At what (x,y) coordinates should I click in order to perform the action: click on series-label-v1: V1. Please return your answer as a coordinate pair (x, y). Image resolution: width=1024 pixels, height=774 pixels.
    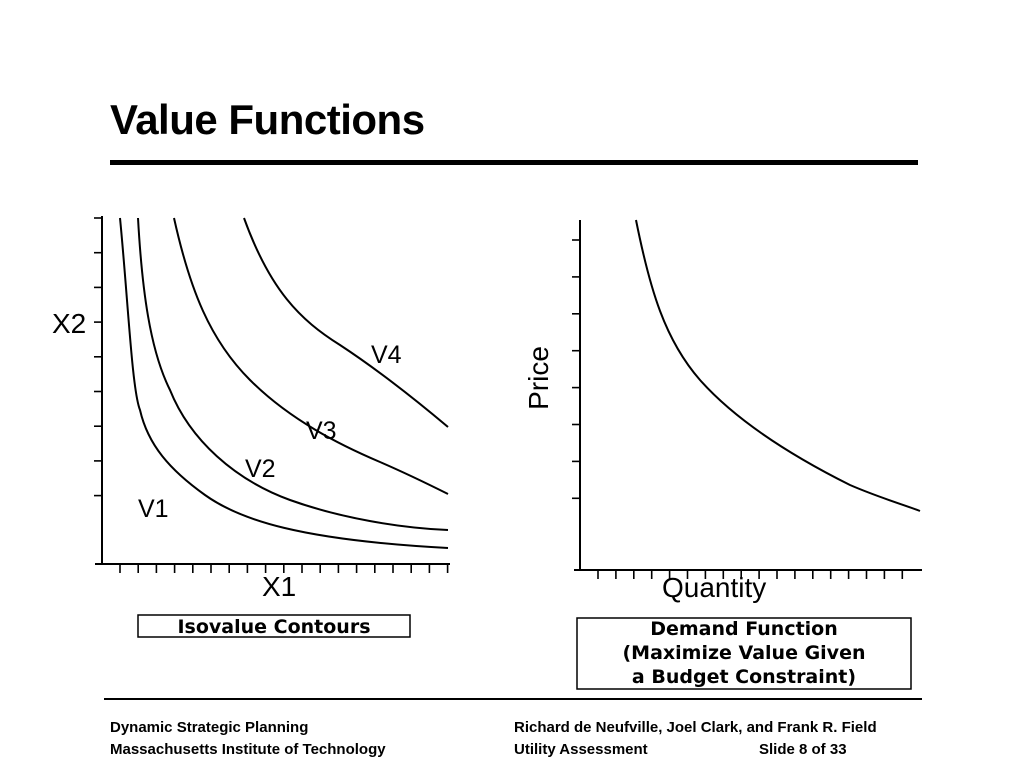
    Looking at the image, I should click on (153, 509).